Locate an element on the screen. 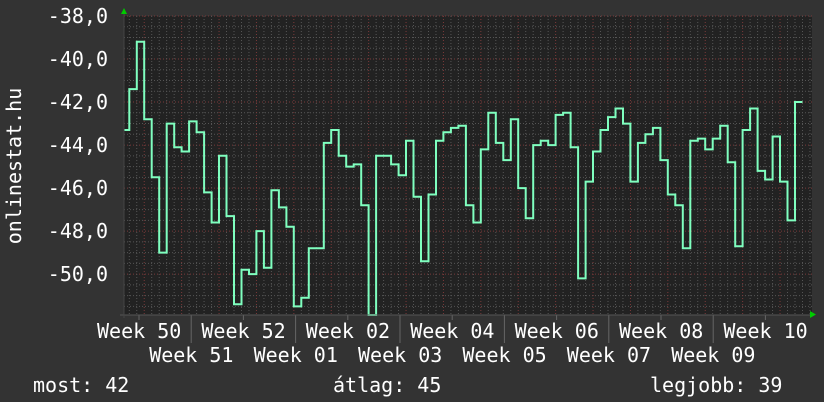  x-tick-label: Week 52 is located at coordinates (243, 331).